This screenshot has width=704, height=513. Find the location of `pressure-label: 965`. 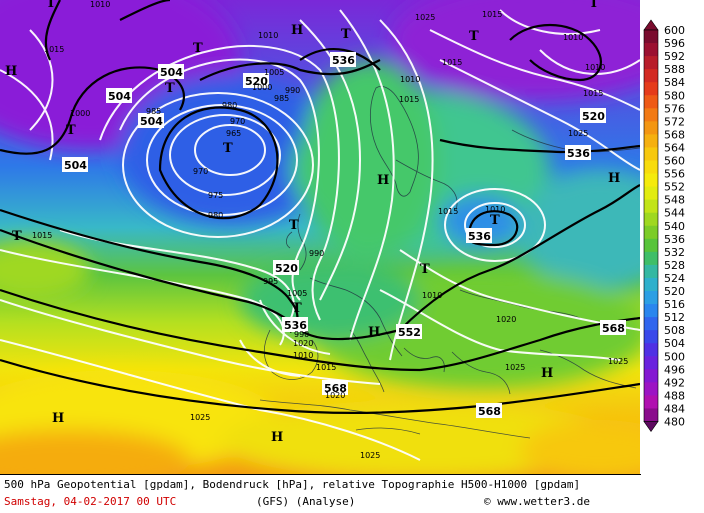

pressure-label: 965 is located at coordinates (233, 133).